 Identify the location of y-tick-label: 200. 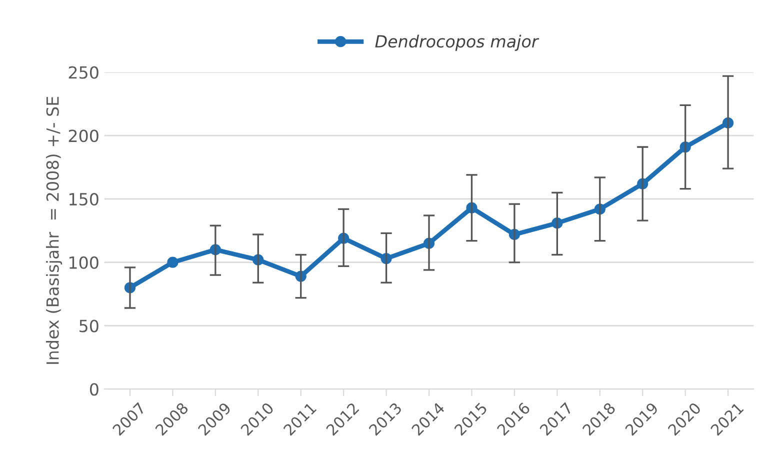
(83, 136).